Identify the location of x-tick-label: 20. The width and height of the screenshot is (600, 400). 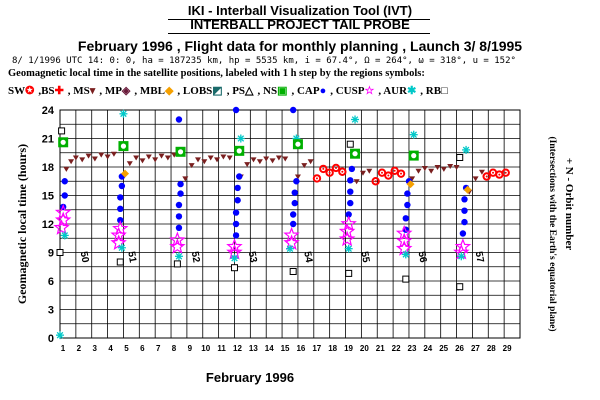
(364, 348).